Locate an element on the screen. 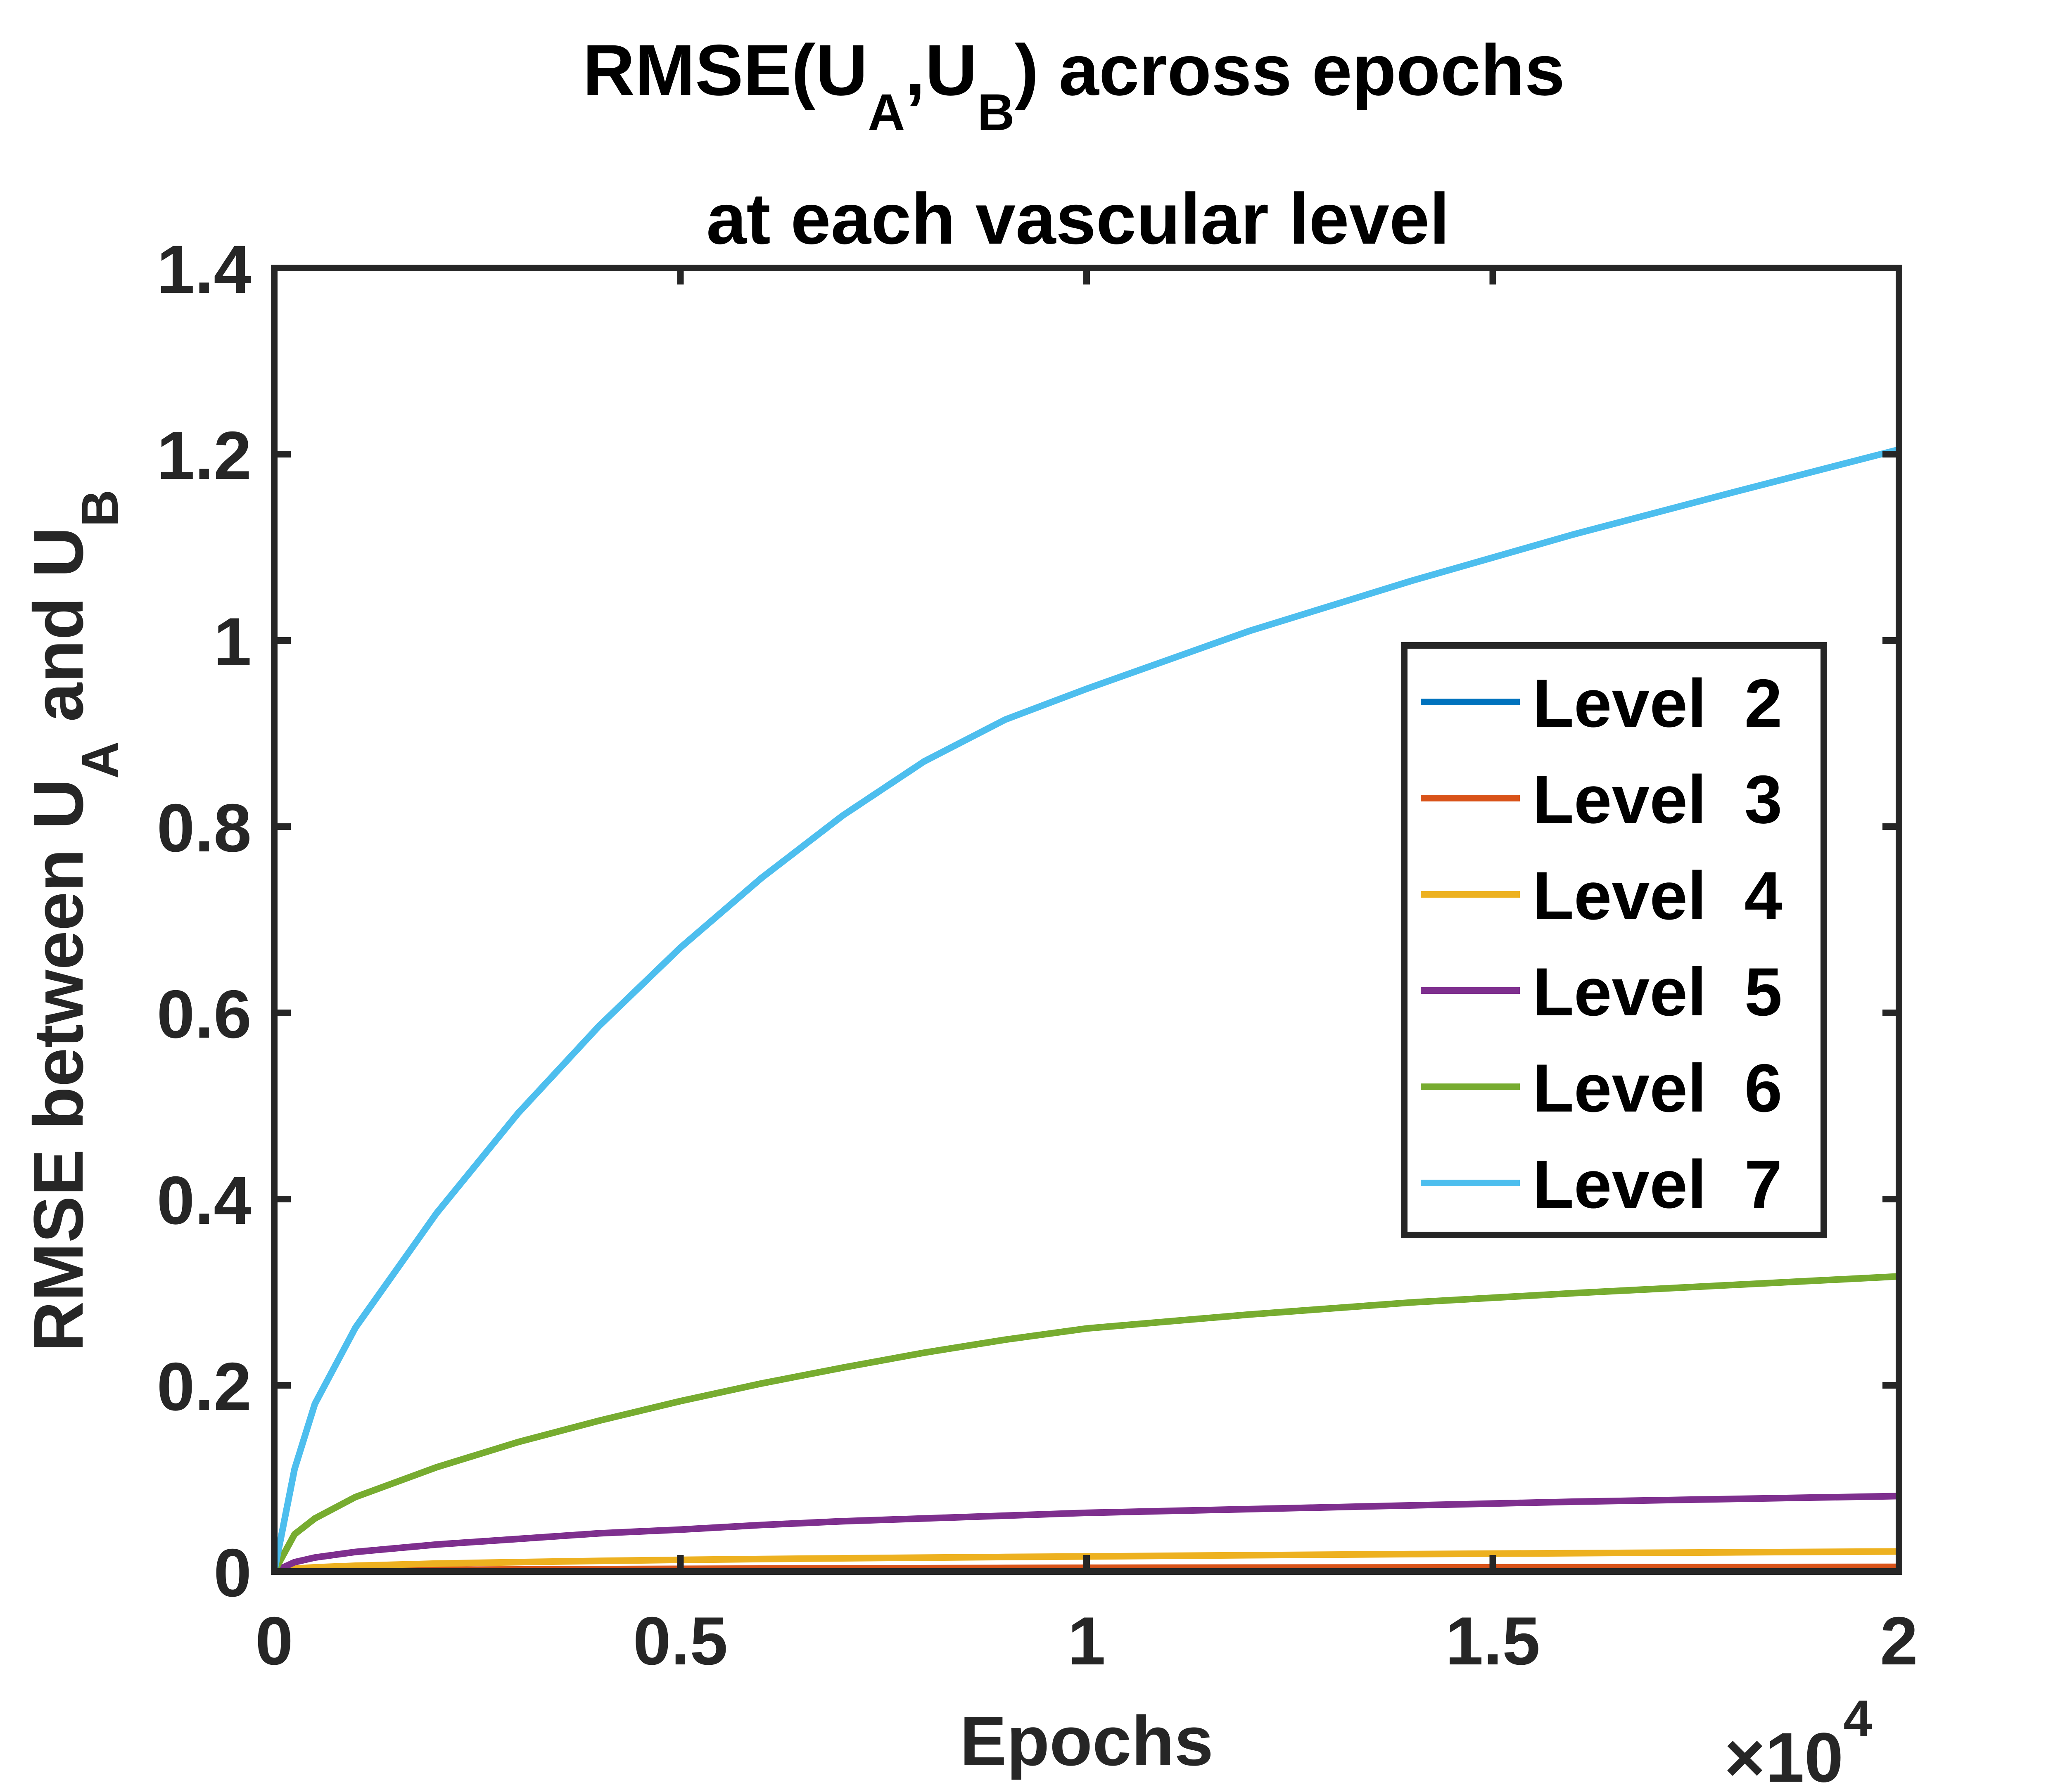 The image size is (2065, 1792). legend-label-3: Level 4 is located at coordinates (1657, 896).